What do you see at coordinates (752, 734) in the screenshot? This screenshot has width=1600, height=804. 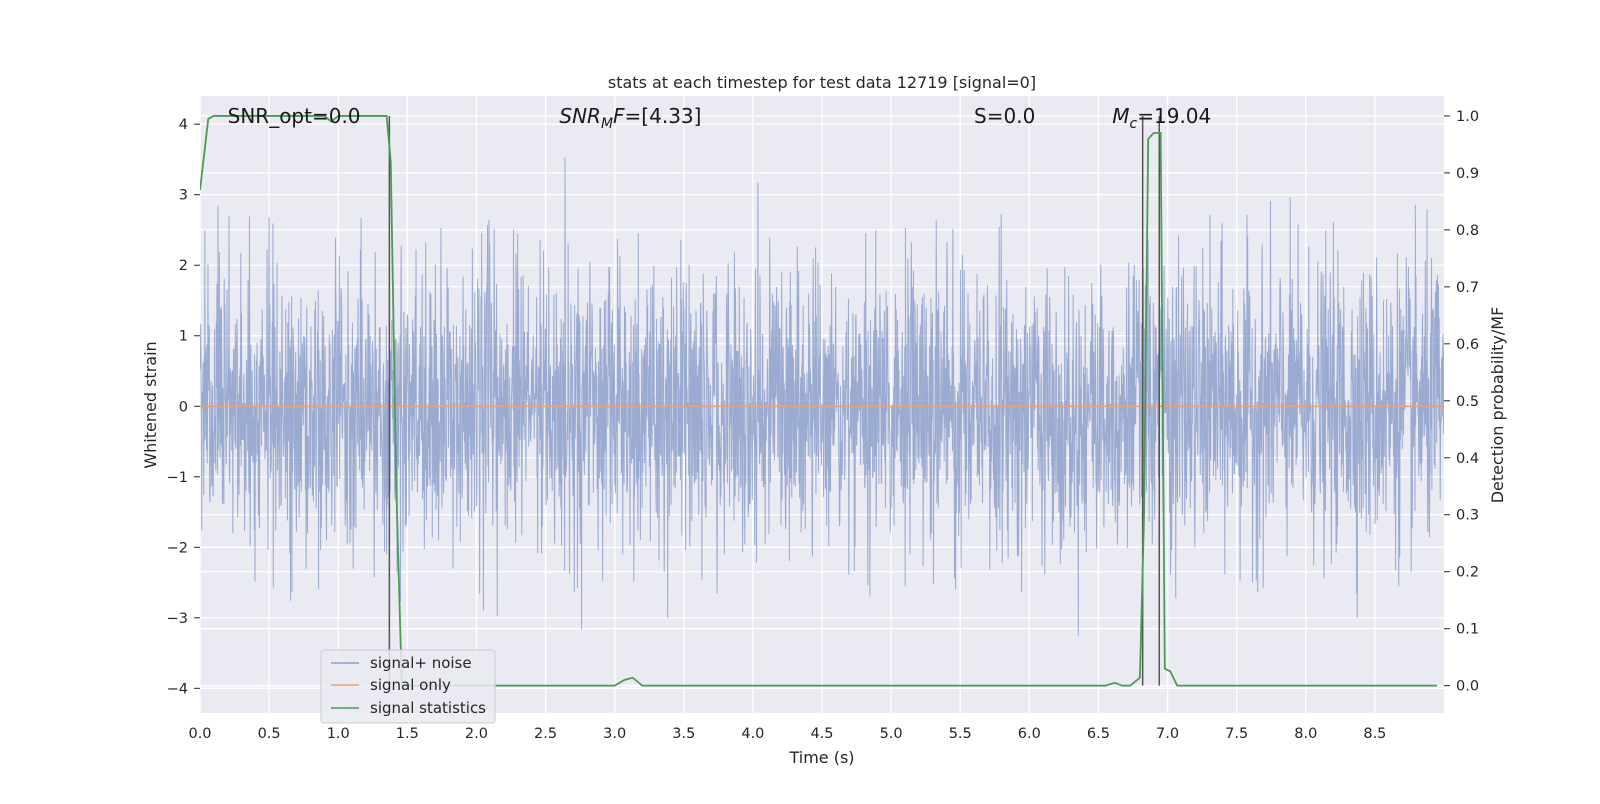 I see `x-tick-label: 4.0` at bounding box center [752, 734].